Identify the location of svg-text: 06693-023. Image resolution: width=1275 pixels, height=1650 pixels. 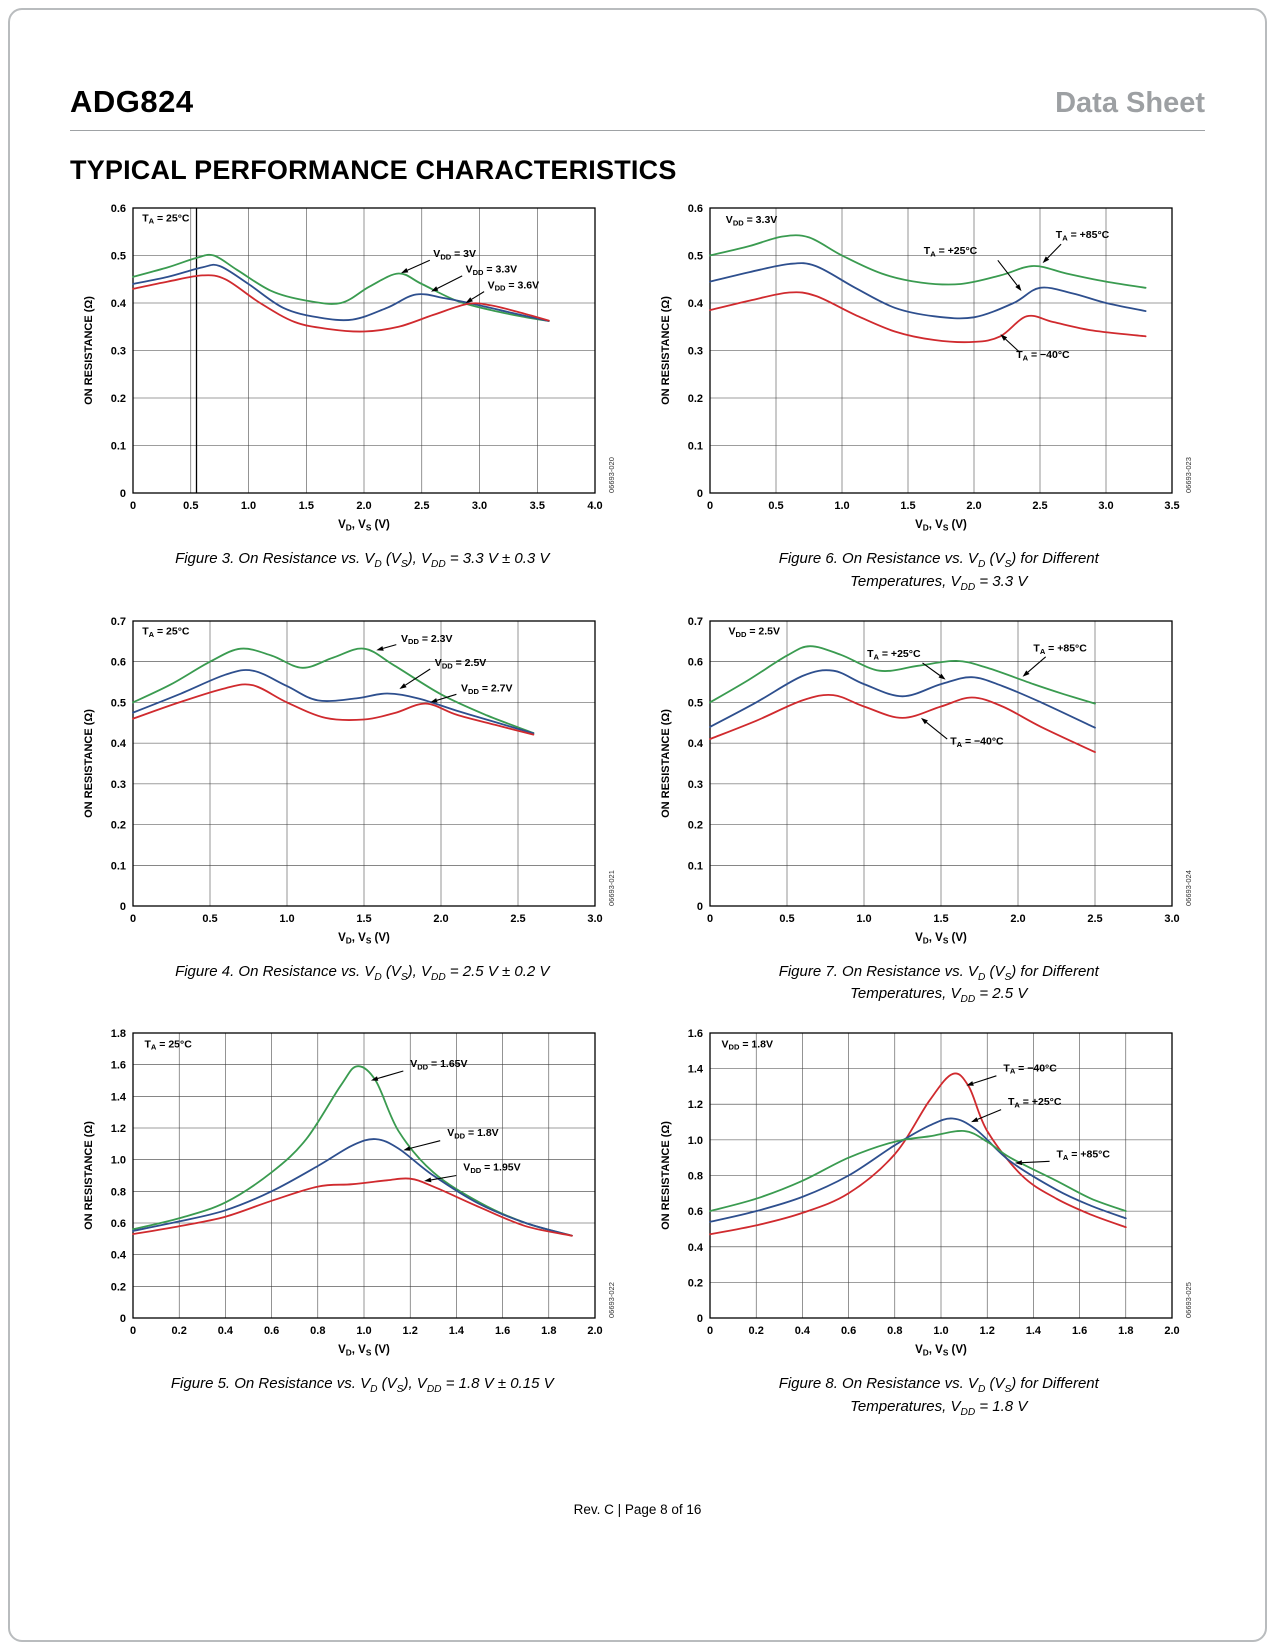
(1188, 475).